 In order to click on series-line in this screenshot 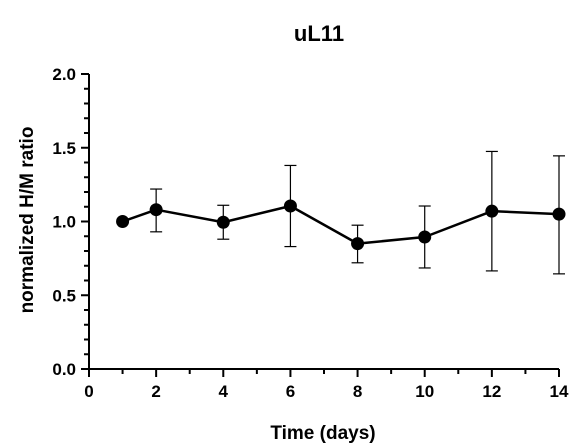, I will do `click(341, 224)`.